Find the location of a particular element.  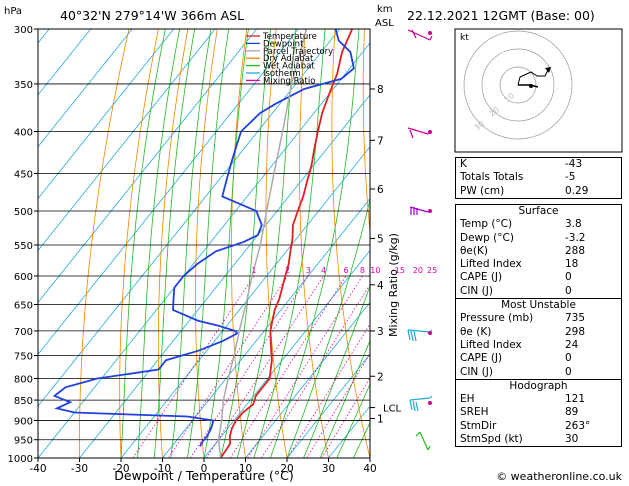

x-tick-label: 20 is located at coordinates (286, 469).